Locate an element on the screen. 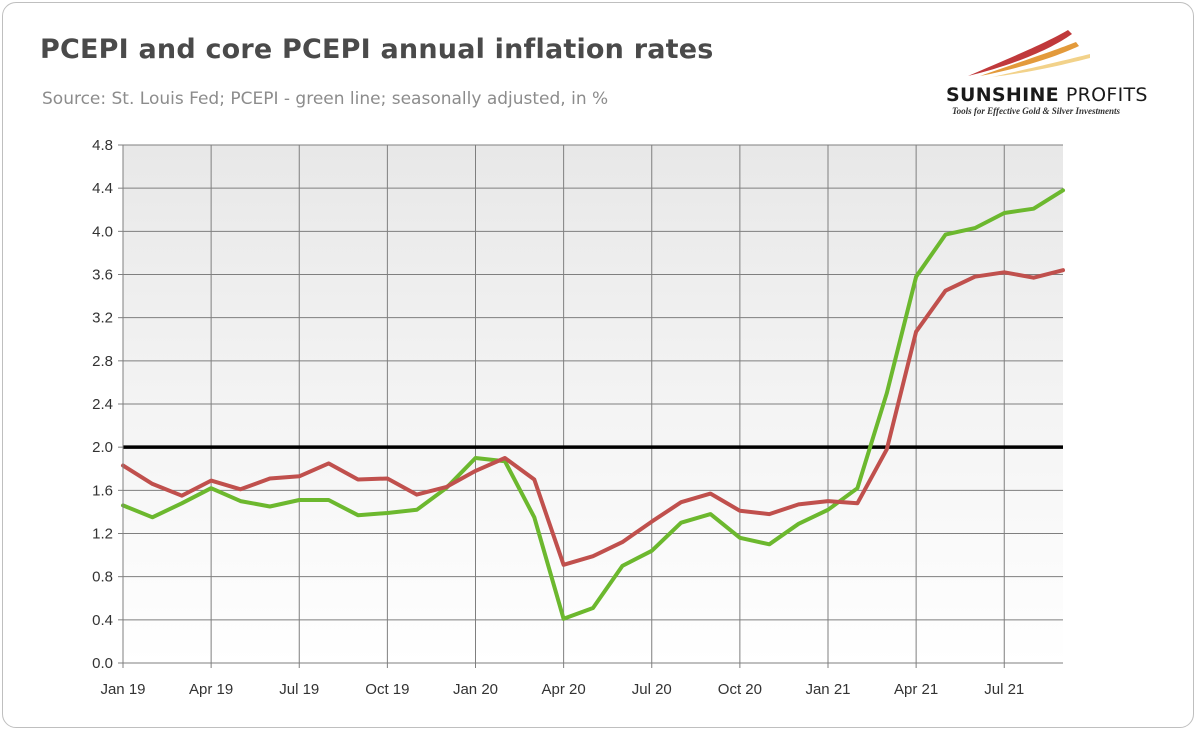 This screenshot has height=732, width=1200. y-tick-label: 4.0 is located at coordinates (102, 231).